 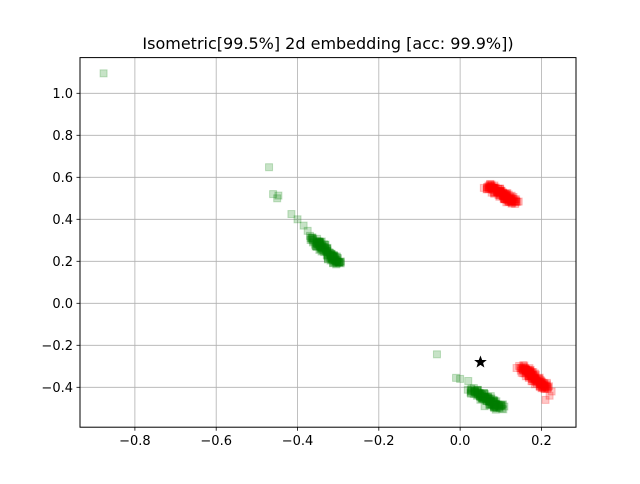 I want to click on x-axis-ticks: −0.8 −0.6 −0.4 −0.2 0.0 0.2, so click(x=335, y=438).